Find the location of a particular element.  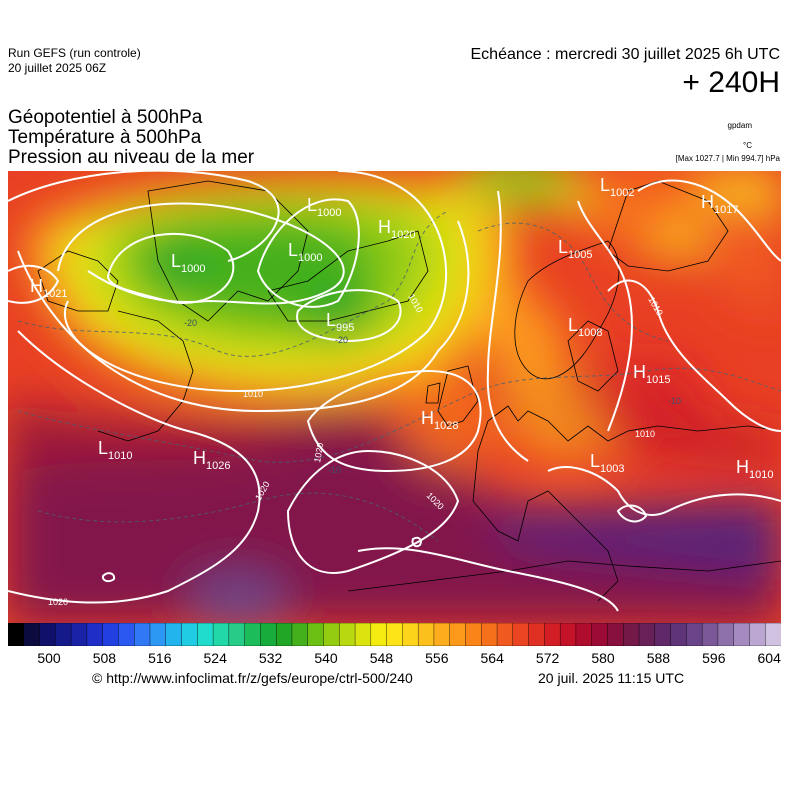

colorbar-tick-label: 524 is located at coordinates (215, 658).